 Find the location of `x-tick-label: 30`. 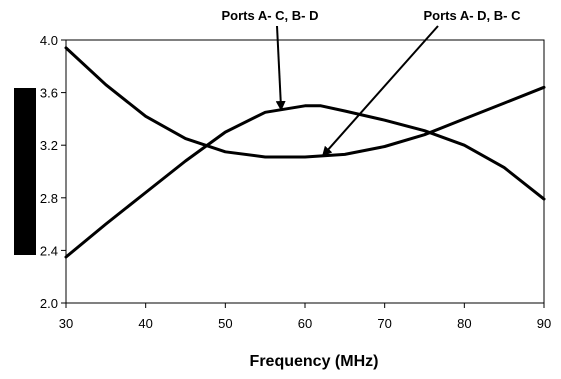

x-tick-label: 30 is located at coordinates (66, 323).